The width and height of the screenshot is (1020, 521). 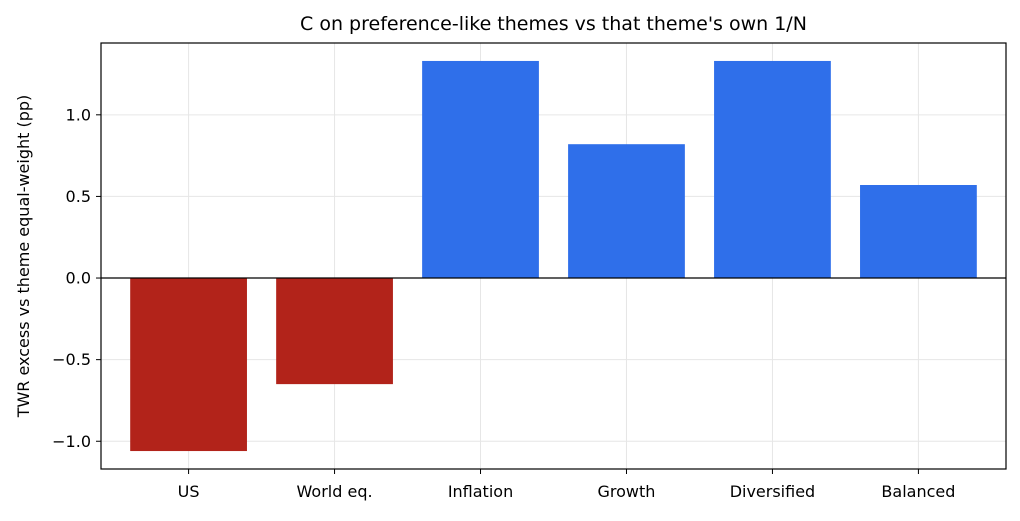 I want to click on x-tick-label: World eq., so click(x=335, y=491).